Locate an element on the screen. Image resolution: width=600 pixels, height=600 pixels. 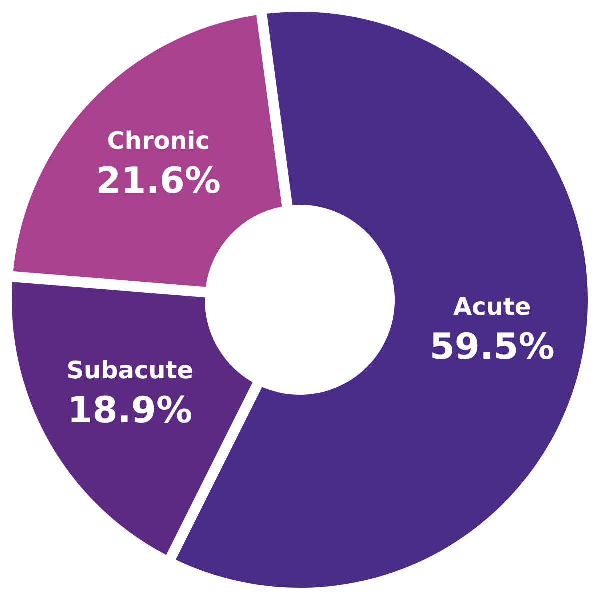
data-label: 59.5% is located at coordinates (492, 347).